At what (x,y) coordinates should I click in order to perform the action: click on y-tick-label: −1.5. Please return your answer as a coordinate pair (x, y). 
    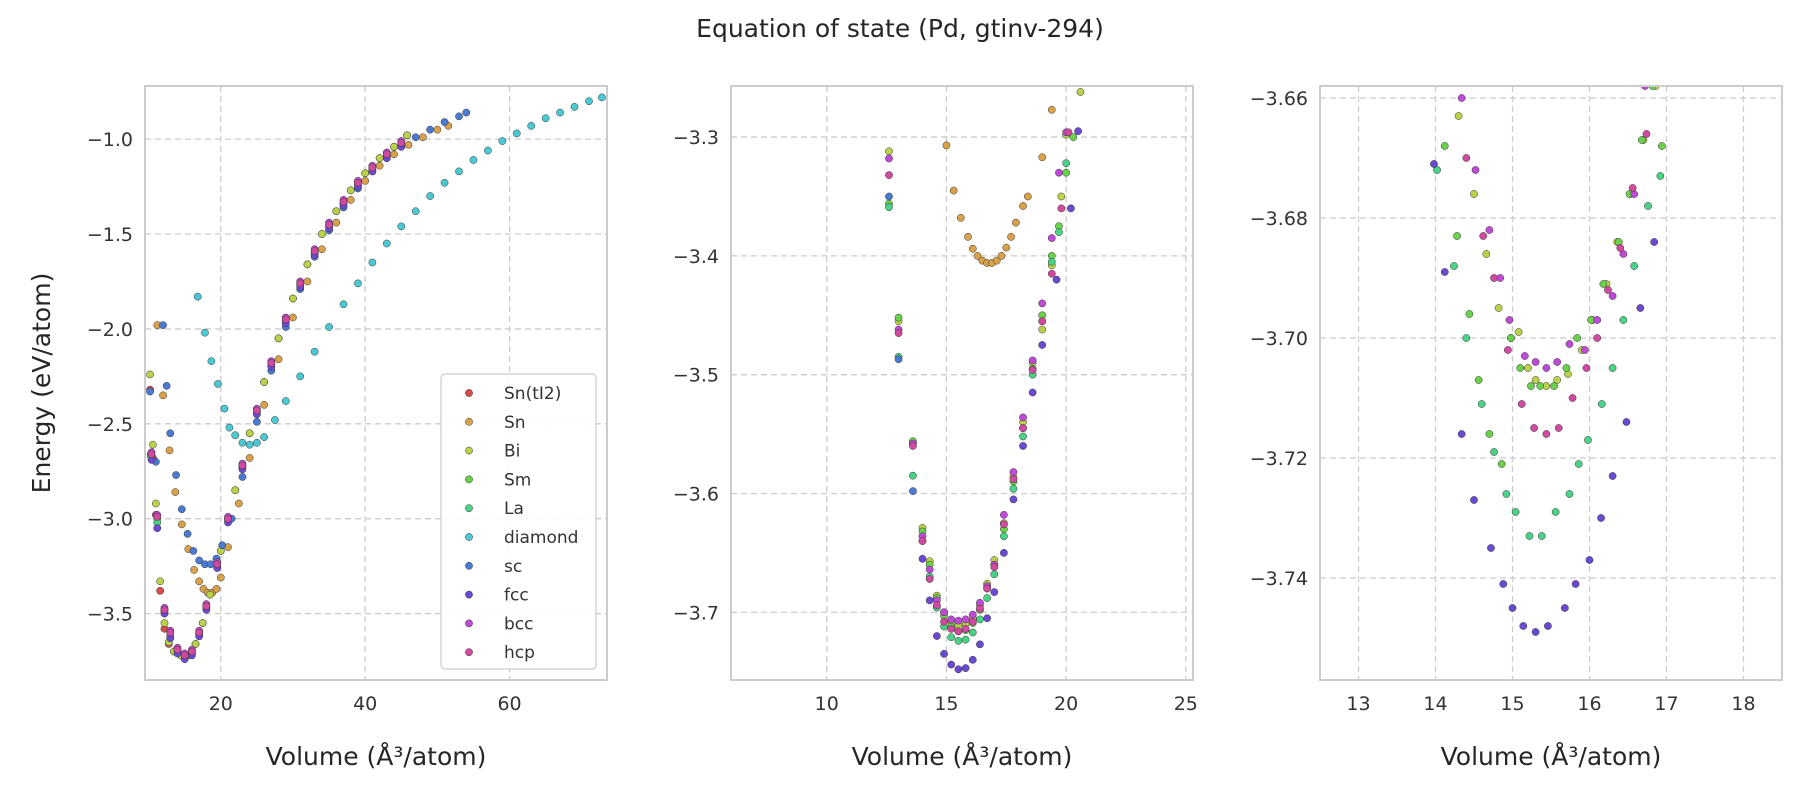
    Looking at the image, I should click on (110, 235).